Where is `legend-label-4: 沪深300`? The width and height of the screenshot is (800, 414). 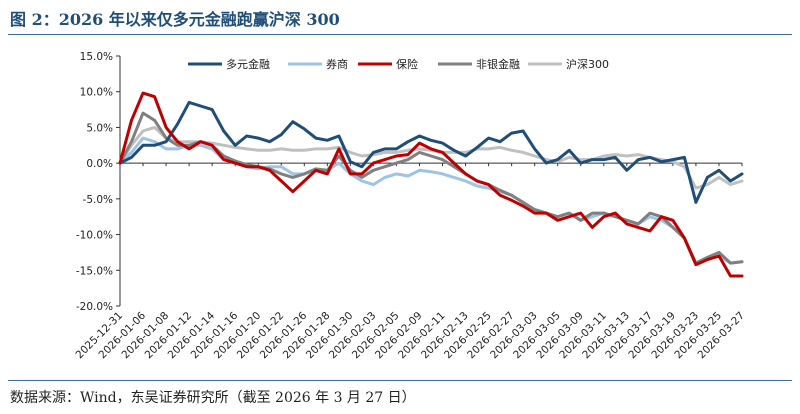 legend-label-4: 沪深300 is located at coordinates (587, 64).